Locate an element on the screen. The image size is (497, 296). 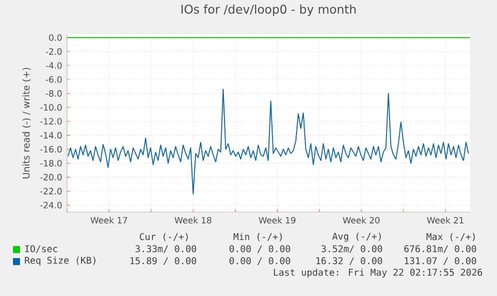
x-tick-label: Week 21 is located at coordinates (445, 220).